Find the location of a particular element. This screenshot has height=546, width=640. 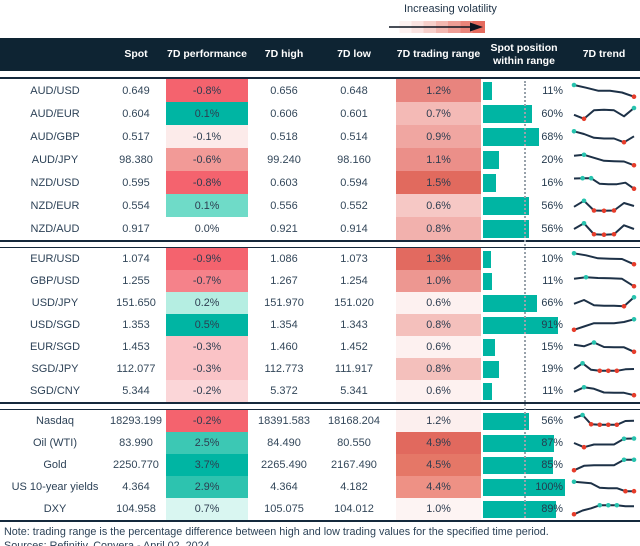

position-percent-label: 85% is located at coordinates (552, 465).